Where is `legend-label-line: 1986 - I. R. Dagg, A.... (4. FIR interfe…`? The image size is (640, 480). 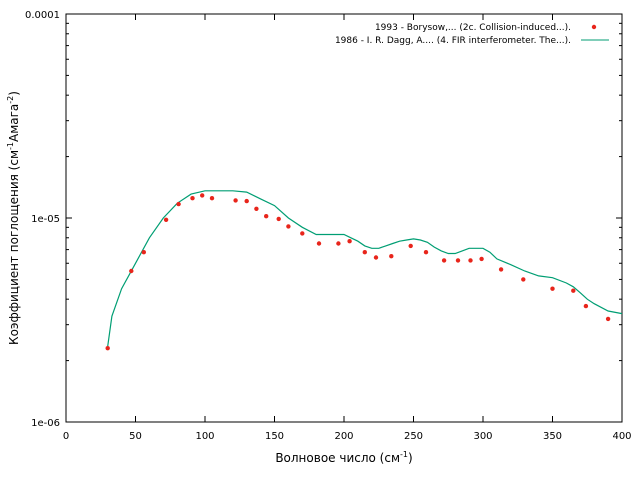
legend-label-line: 1986 - I. R. Dagg, A.... (4. FIR interfe… is located at coordinates (453, 41).